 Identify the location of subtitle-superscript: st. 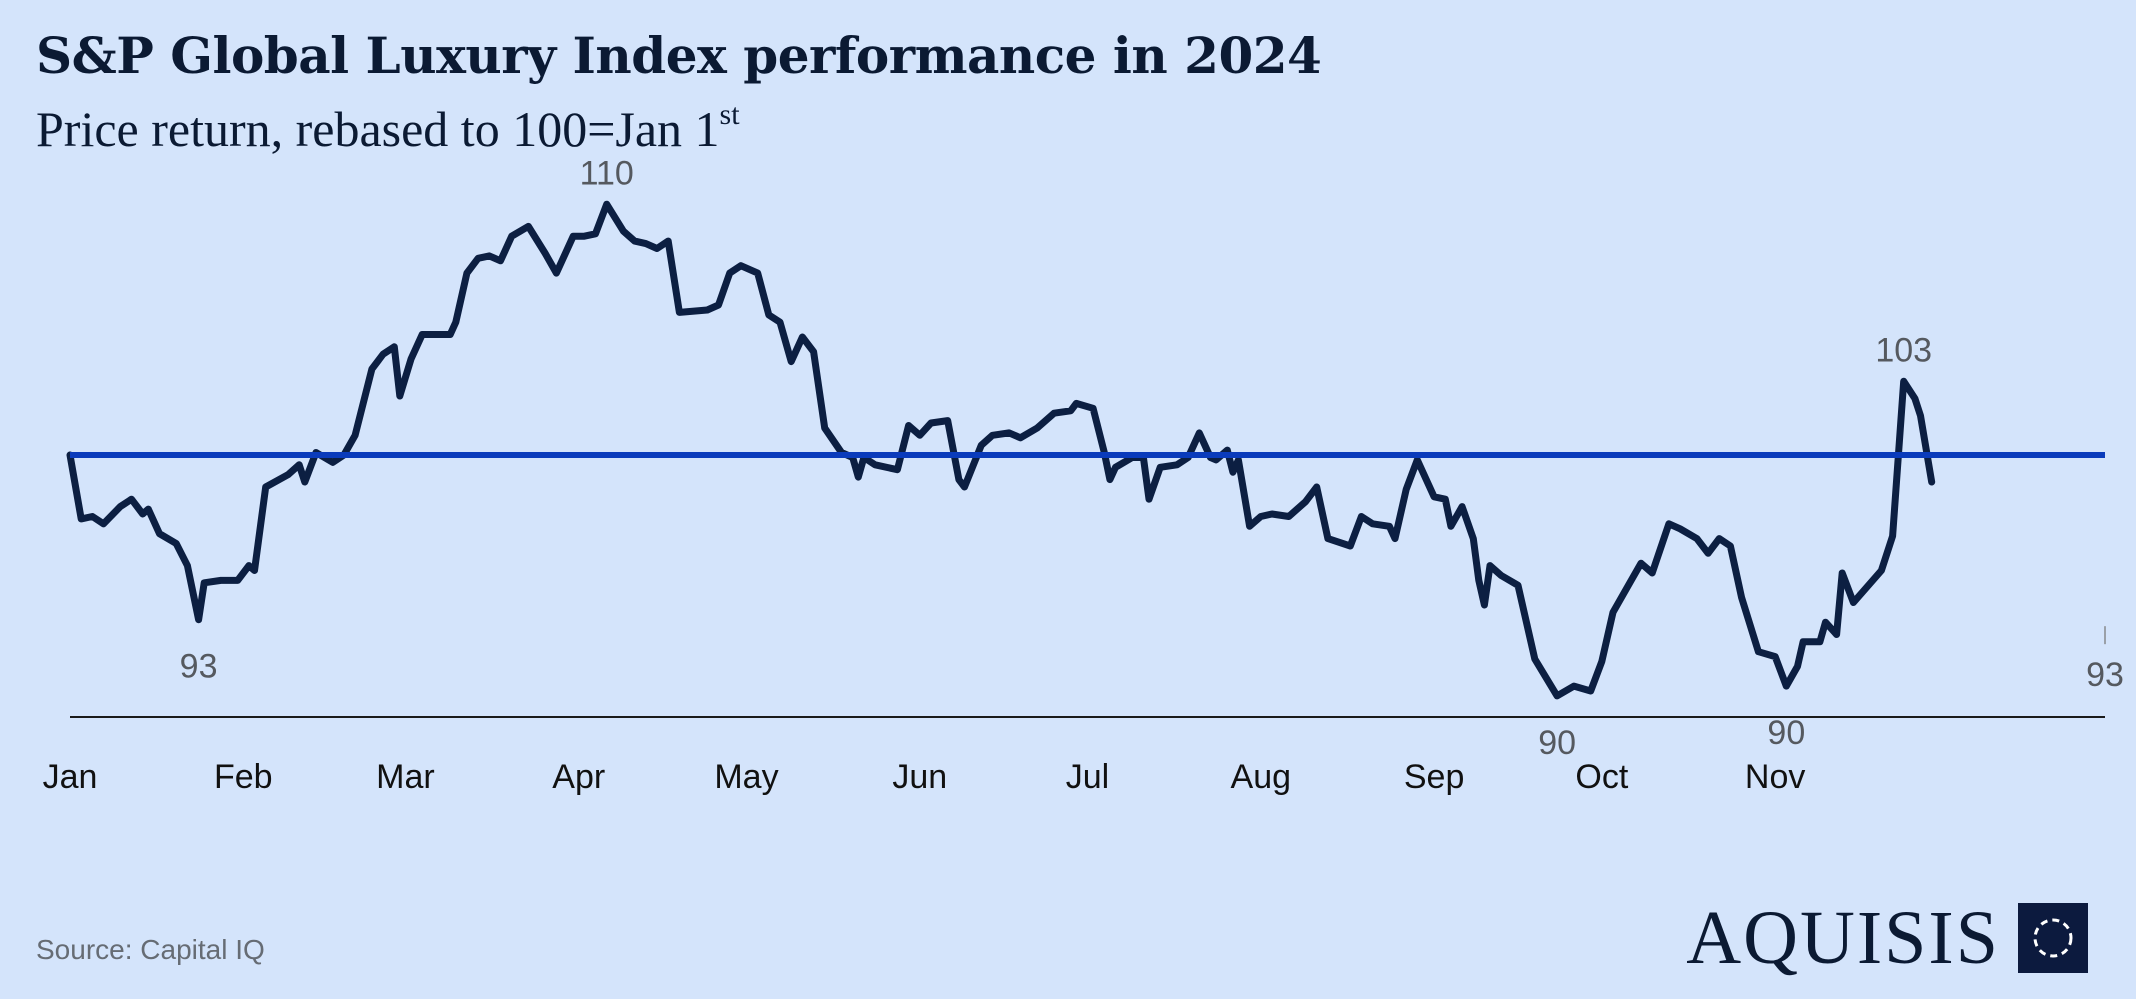
(729, 114).